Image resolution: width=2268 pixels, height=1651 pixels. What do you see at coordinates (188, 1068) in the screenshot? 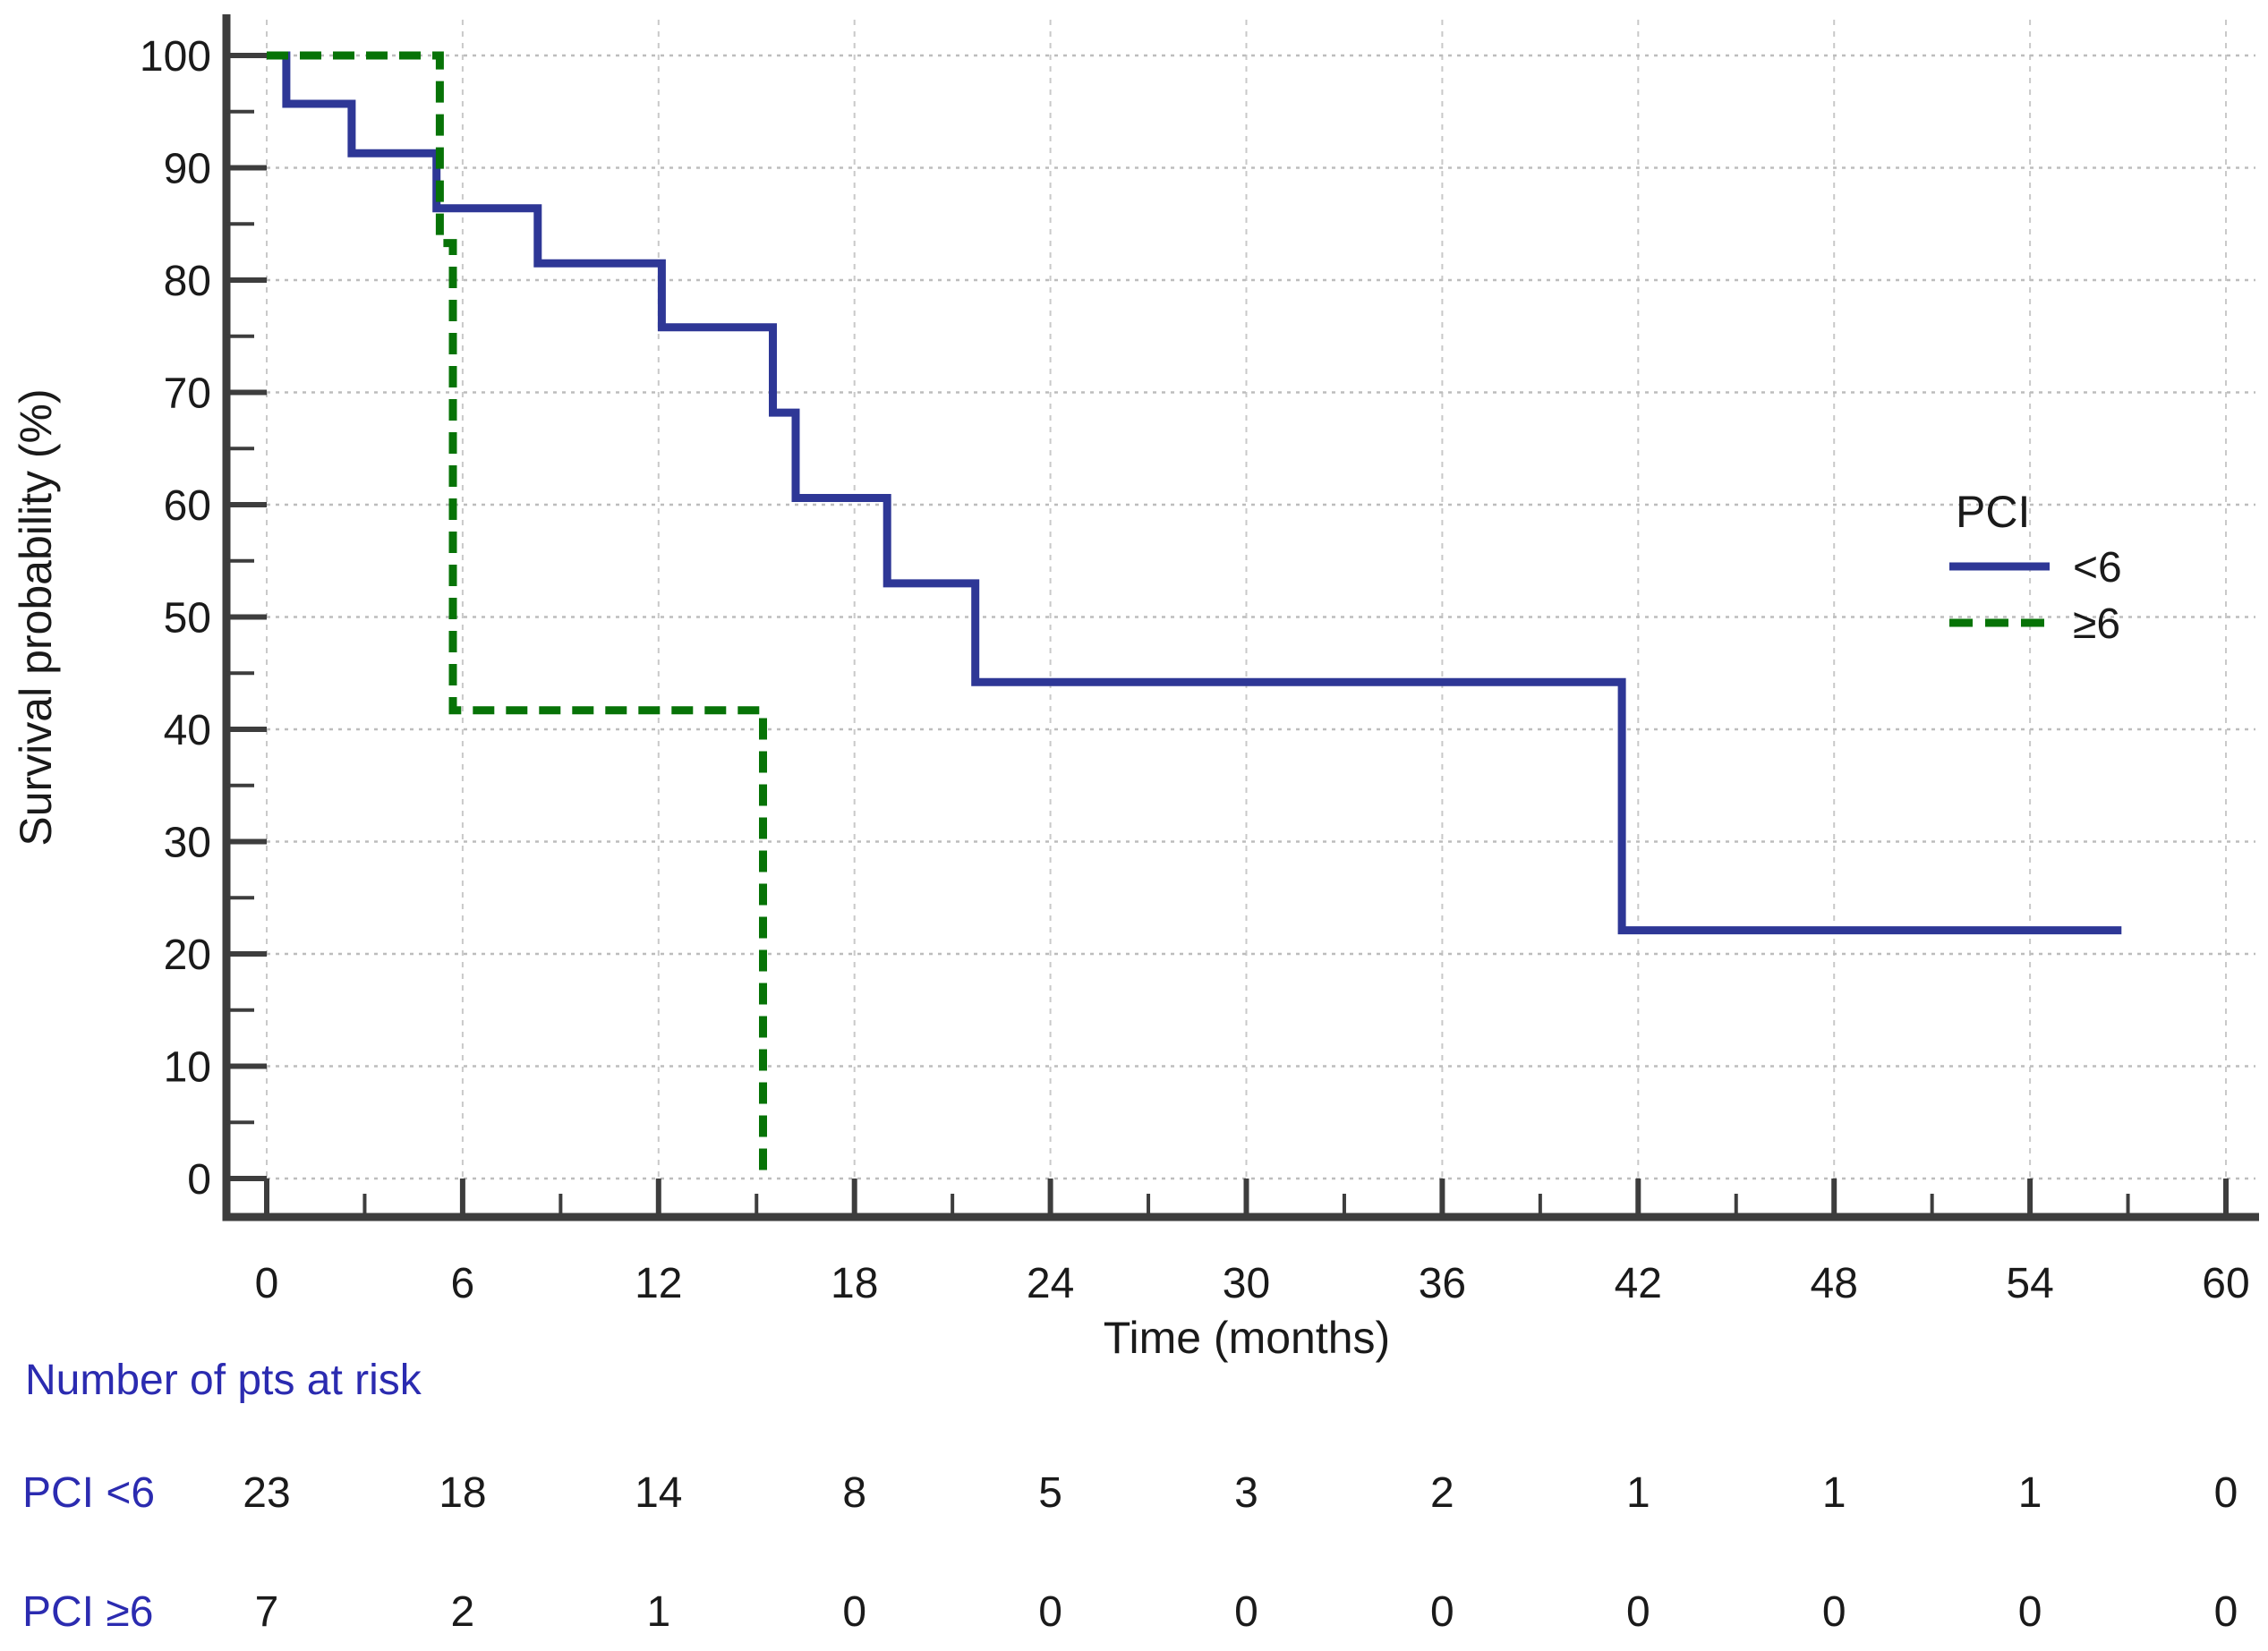
I see `y-tick-label: 10` at bounding box center [188, 1068].